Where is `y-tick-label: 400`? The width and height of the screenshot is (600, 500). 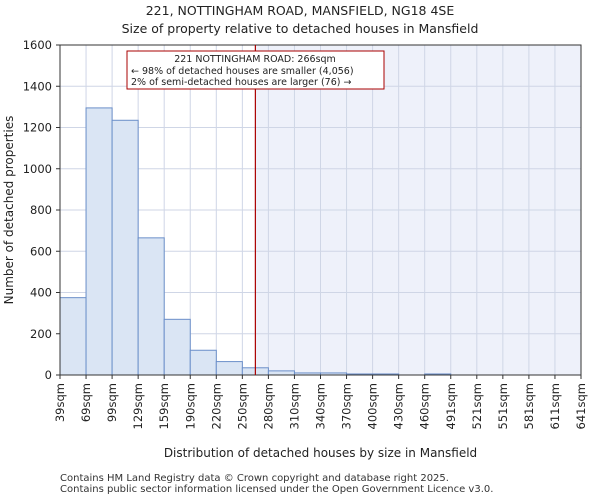 y-tick-label: 400 is located at coordinates (41, 293).